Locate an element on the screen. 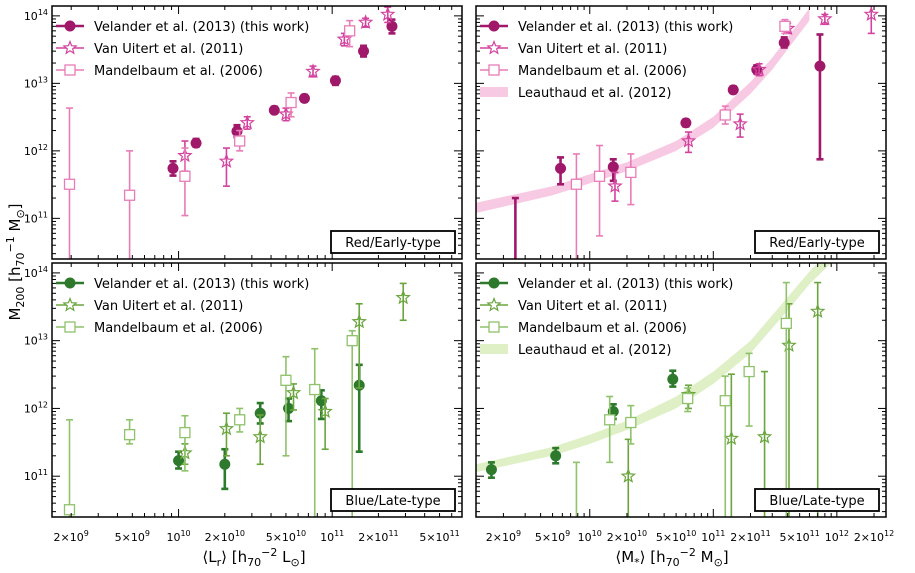 This screenshot has width=915, height=573. x-tick-label: 1010 is located at coordinates (590, 536).